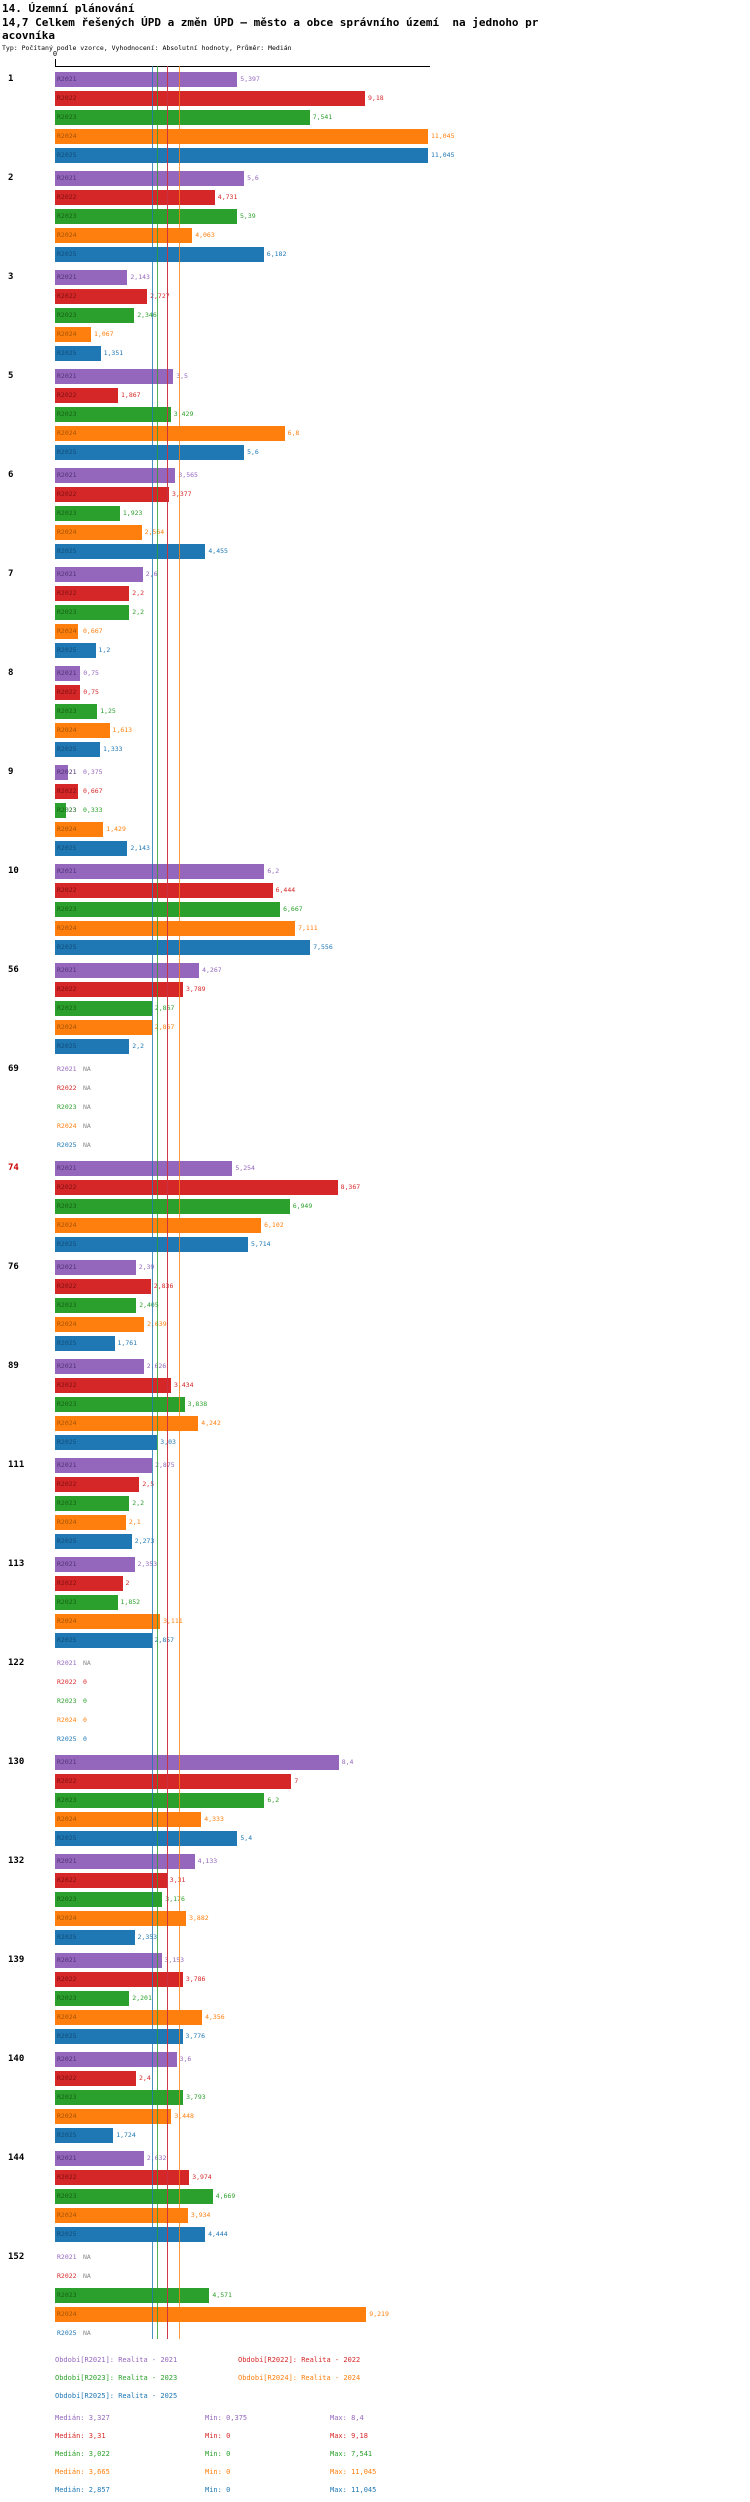  Describe the element at coordinates (93, 772) in the screenshot. I see `bar-value-label: 0,375` at that location.